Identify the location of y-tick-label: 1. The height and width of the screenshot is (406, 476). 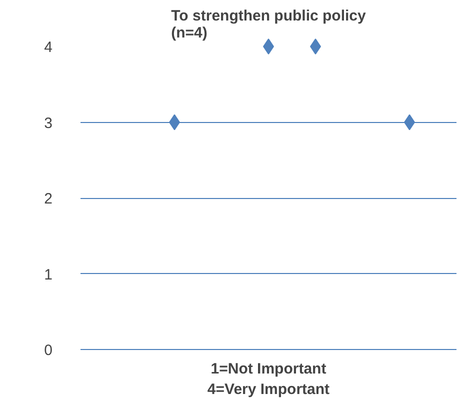
(48, 275).